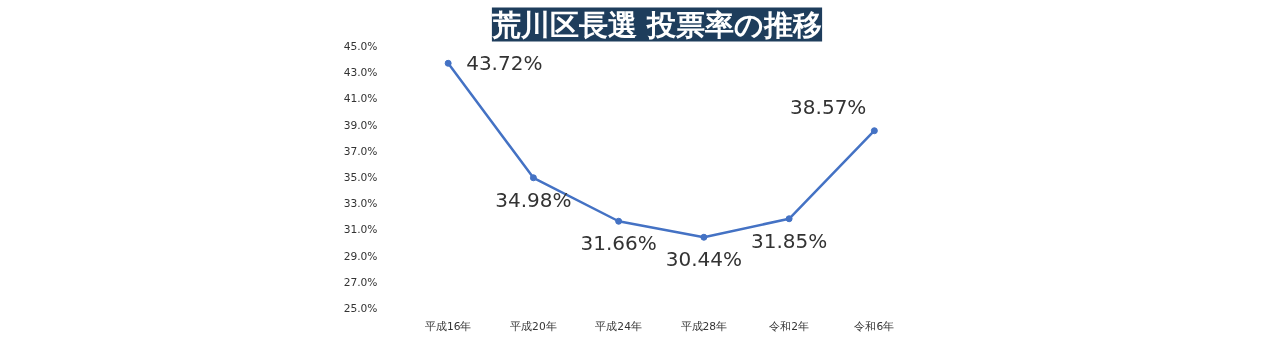 The width and height of the screenshot is (1268, 348). Describe the element at coordinates (533, 199) in the screenshot. I see `data-label: 34.98%` at that location.